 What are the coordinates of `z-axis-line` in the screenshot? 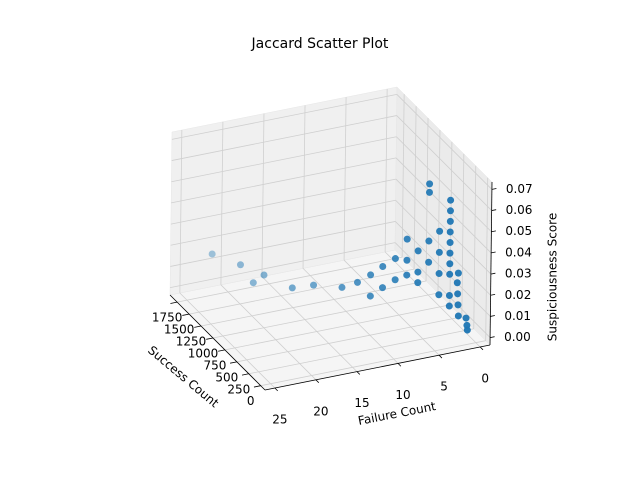 It's located at (491, 263).